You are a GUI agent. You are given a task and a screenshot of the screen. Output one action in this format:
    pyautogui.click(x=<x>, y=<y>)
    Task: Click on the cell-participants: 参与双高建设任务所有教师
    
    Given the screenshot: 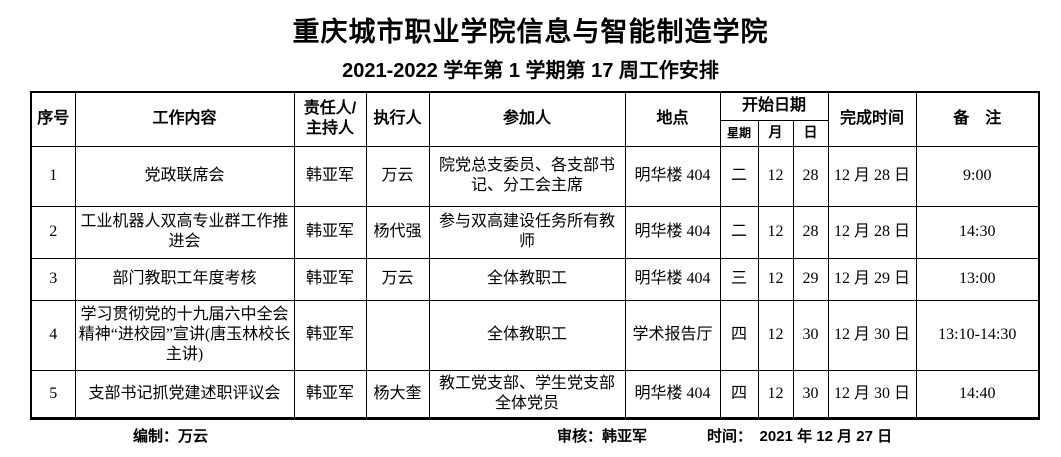 What is the action you would take?
    pyautogui.click(x=527, y=232)
    